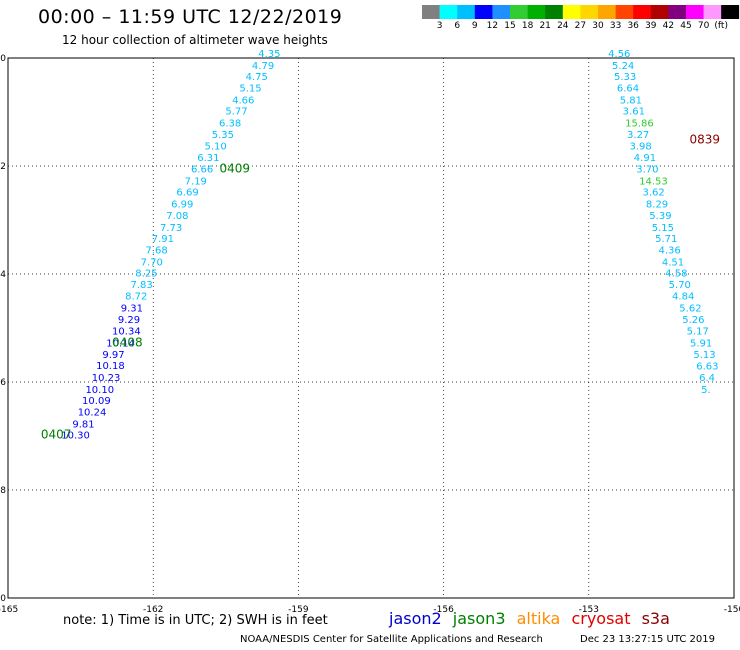 The height and width of the screenshot is (650, 740). Describe the element at coordinates (96, 401) in the screenshot. I see `wave-height-label: 10.09` at that location.